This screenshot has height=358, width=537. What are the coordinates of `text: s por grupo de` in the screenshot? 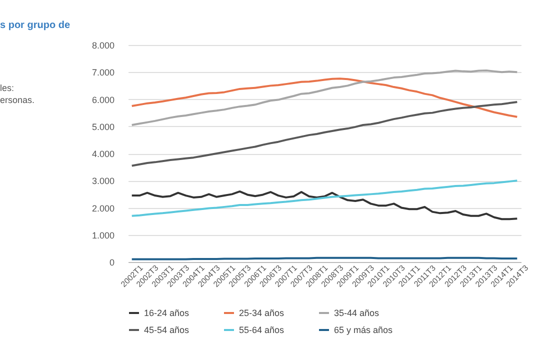 It's located at (35, 25).